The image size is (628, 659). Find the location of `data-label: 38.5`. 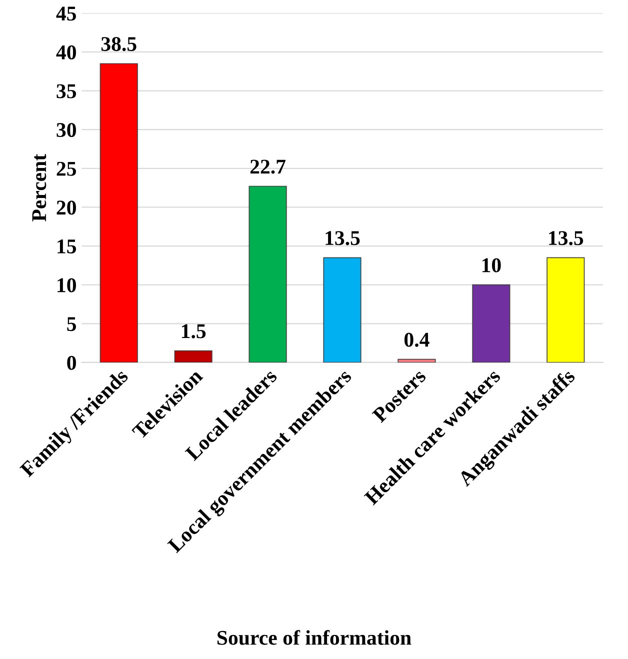

data-label: 38.5 is located at coordinates (118, 44).